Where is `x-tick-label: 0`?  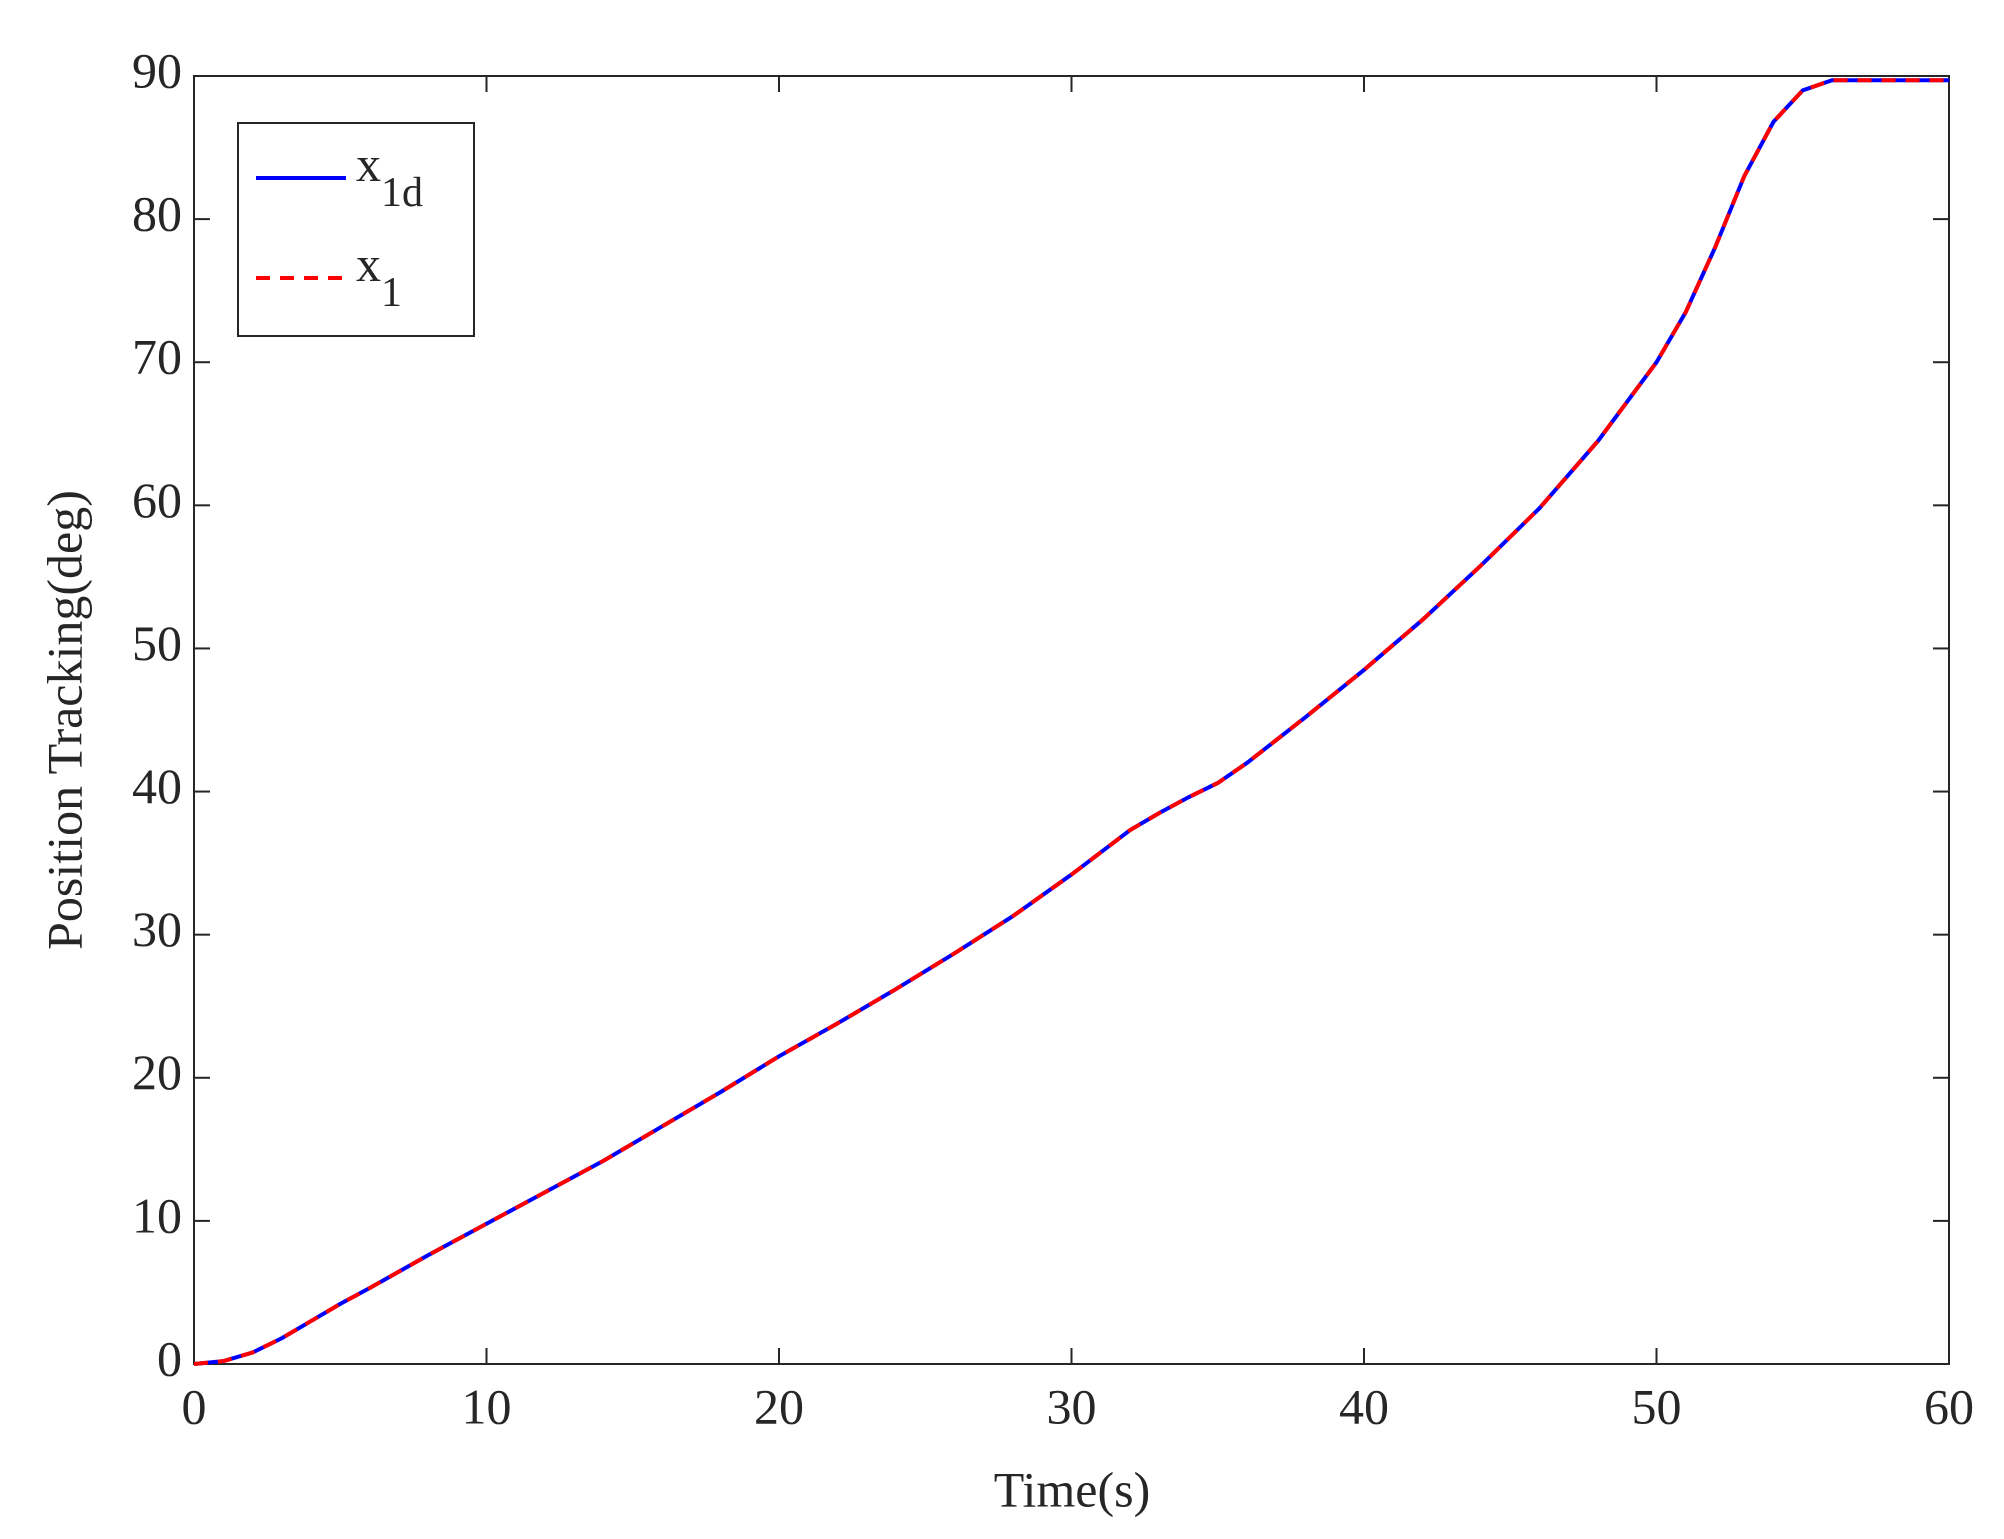 x-tick-label: 0 is located at coordinates (194, 1406).